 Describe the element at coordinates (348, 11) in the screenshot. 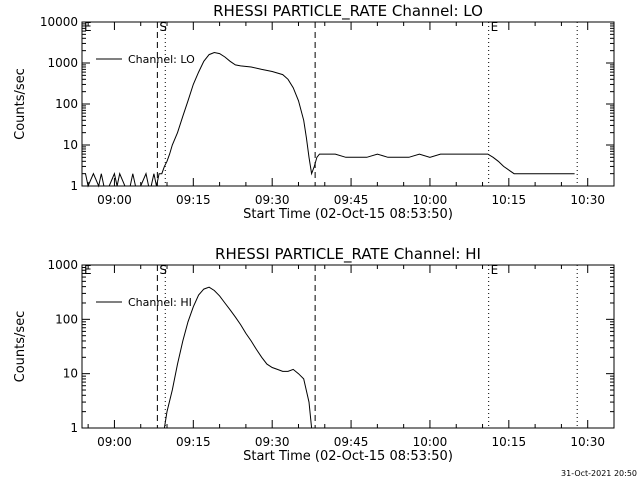

I see `chart-title: RHESSI PARTICLE_RATE Channel: LO` at that location.